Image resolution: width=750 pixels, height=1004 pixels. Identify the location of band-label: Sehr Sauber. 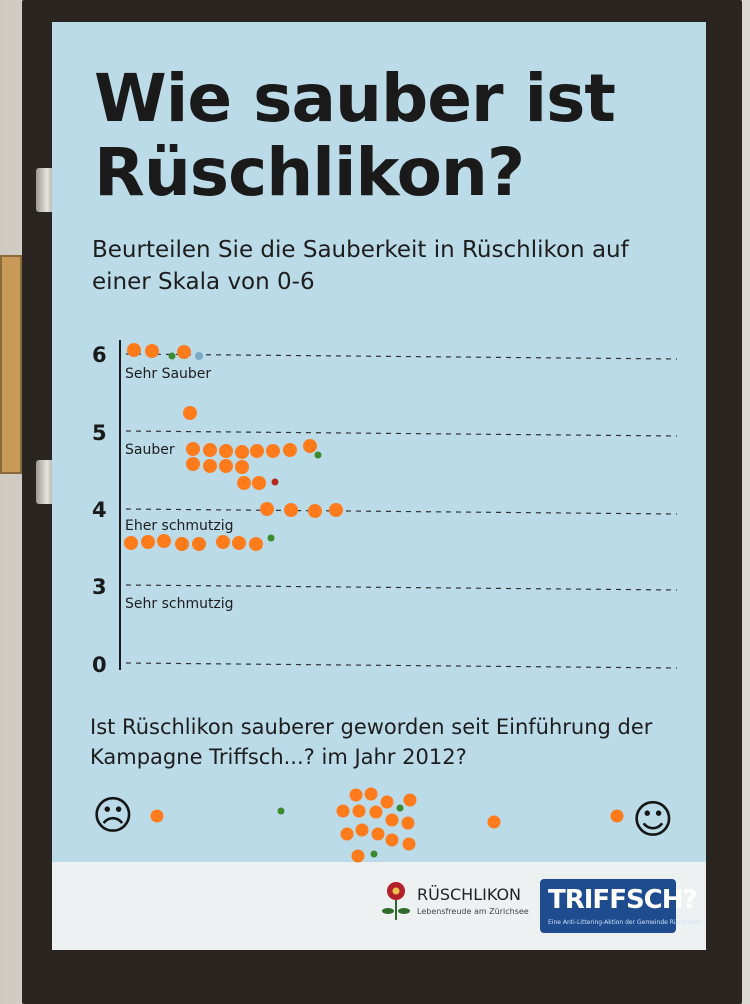
(168, 374).